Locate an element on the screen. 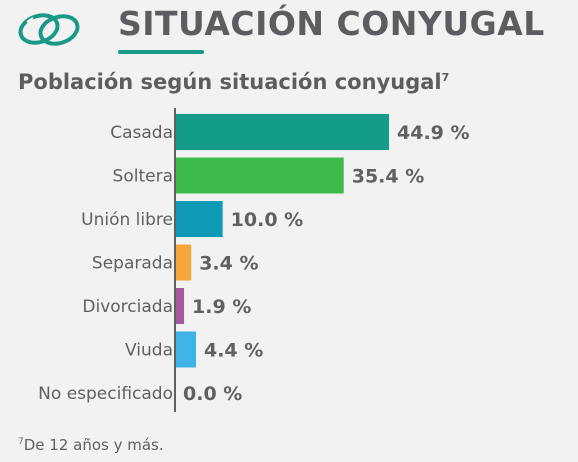 This screenshot has height=462, width=578. title-underline is located at coordinates (161, 52).